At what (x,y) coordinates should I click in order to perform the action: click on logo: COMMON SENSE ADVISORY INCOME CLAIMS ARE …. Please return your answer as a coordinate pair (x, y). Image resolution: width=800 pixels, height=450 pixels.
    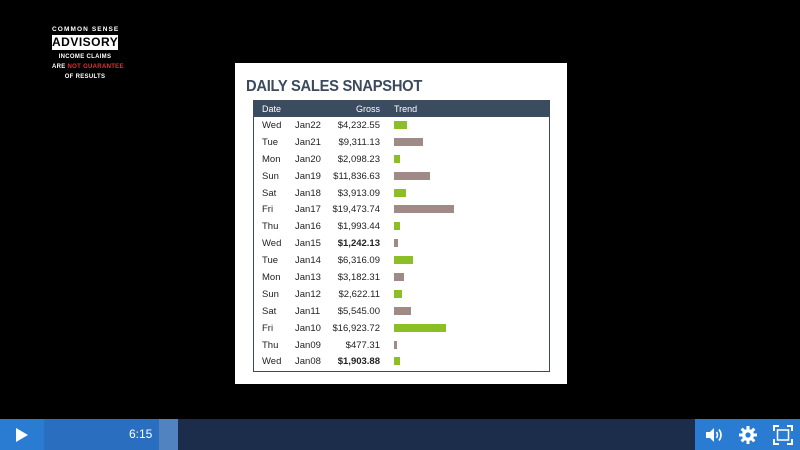
    Looking at the image, I should click on (87, 54).